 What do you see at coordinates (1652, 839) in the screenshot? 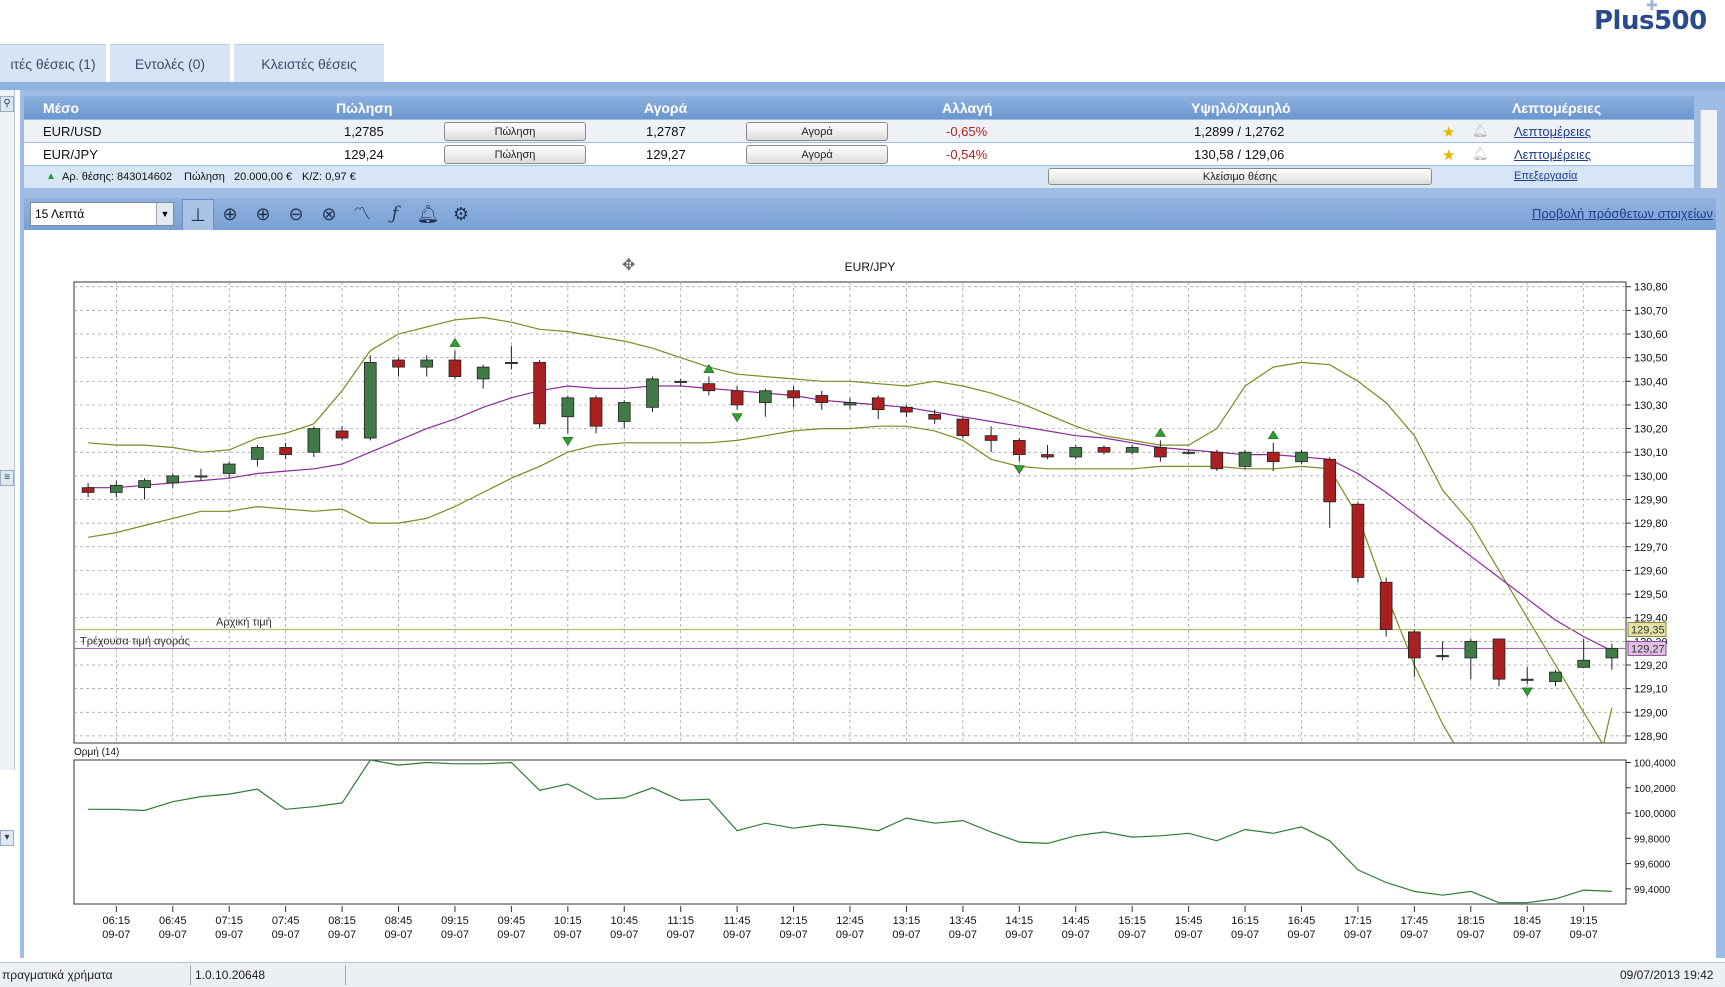
I see `momentum-y-label: 99,8000` at bounding box center [1652, 839].